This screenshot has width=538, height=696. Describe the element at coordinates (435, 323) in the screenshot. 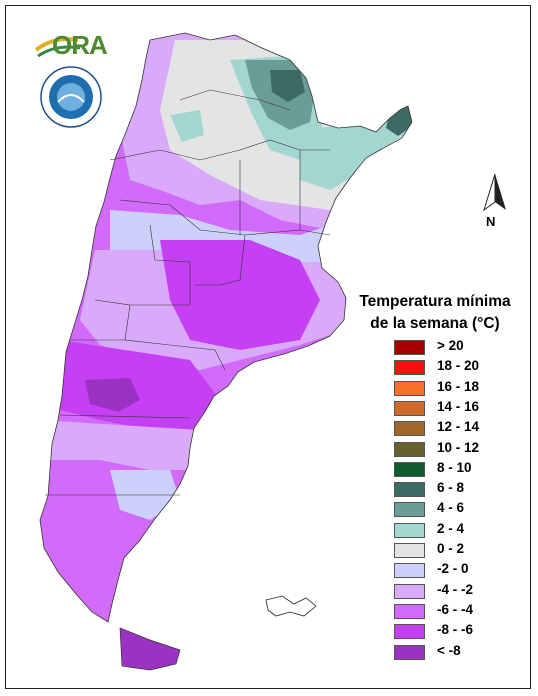

I see `legend-title-line2: de la semana (°C)` at that location.